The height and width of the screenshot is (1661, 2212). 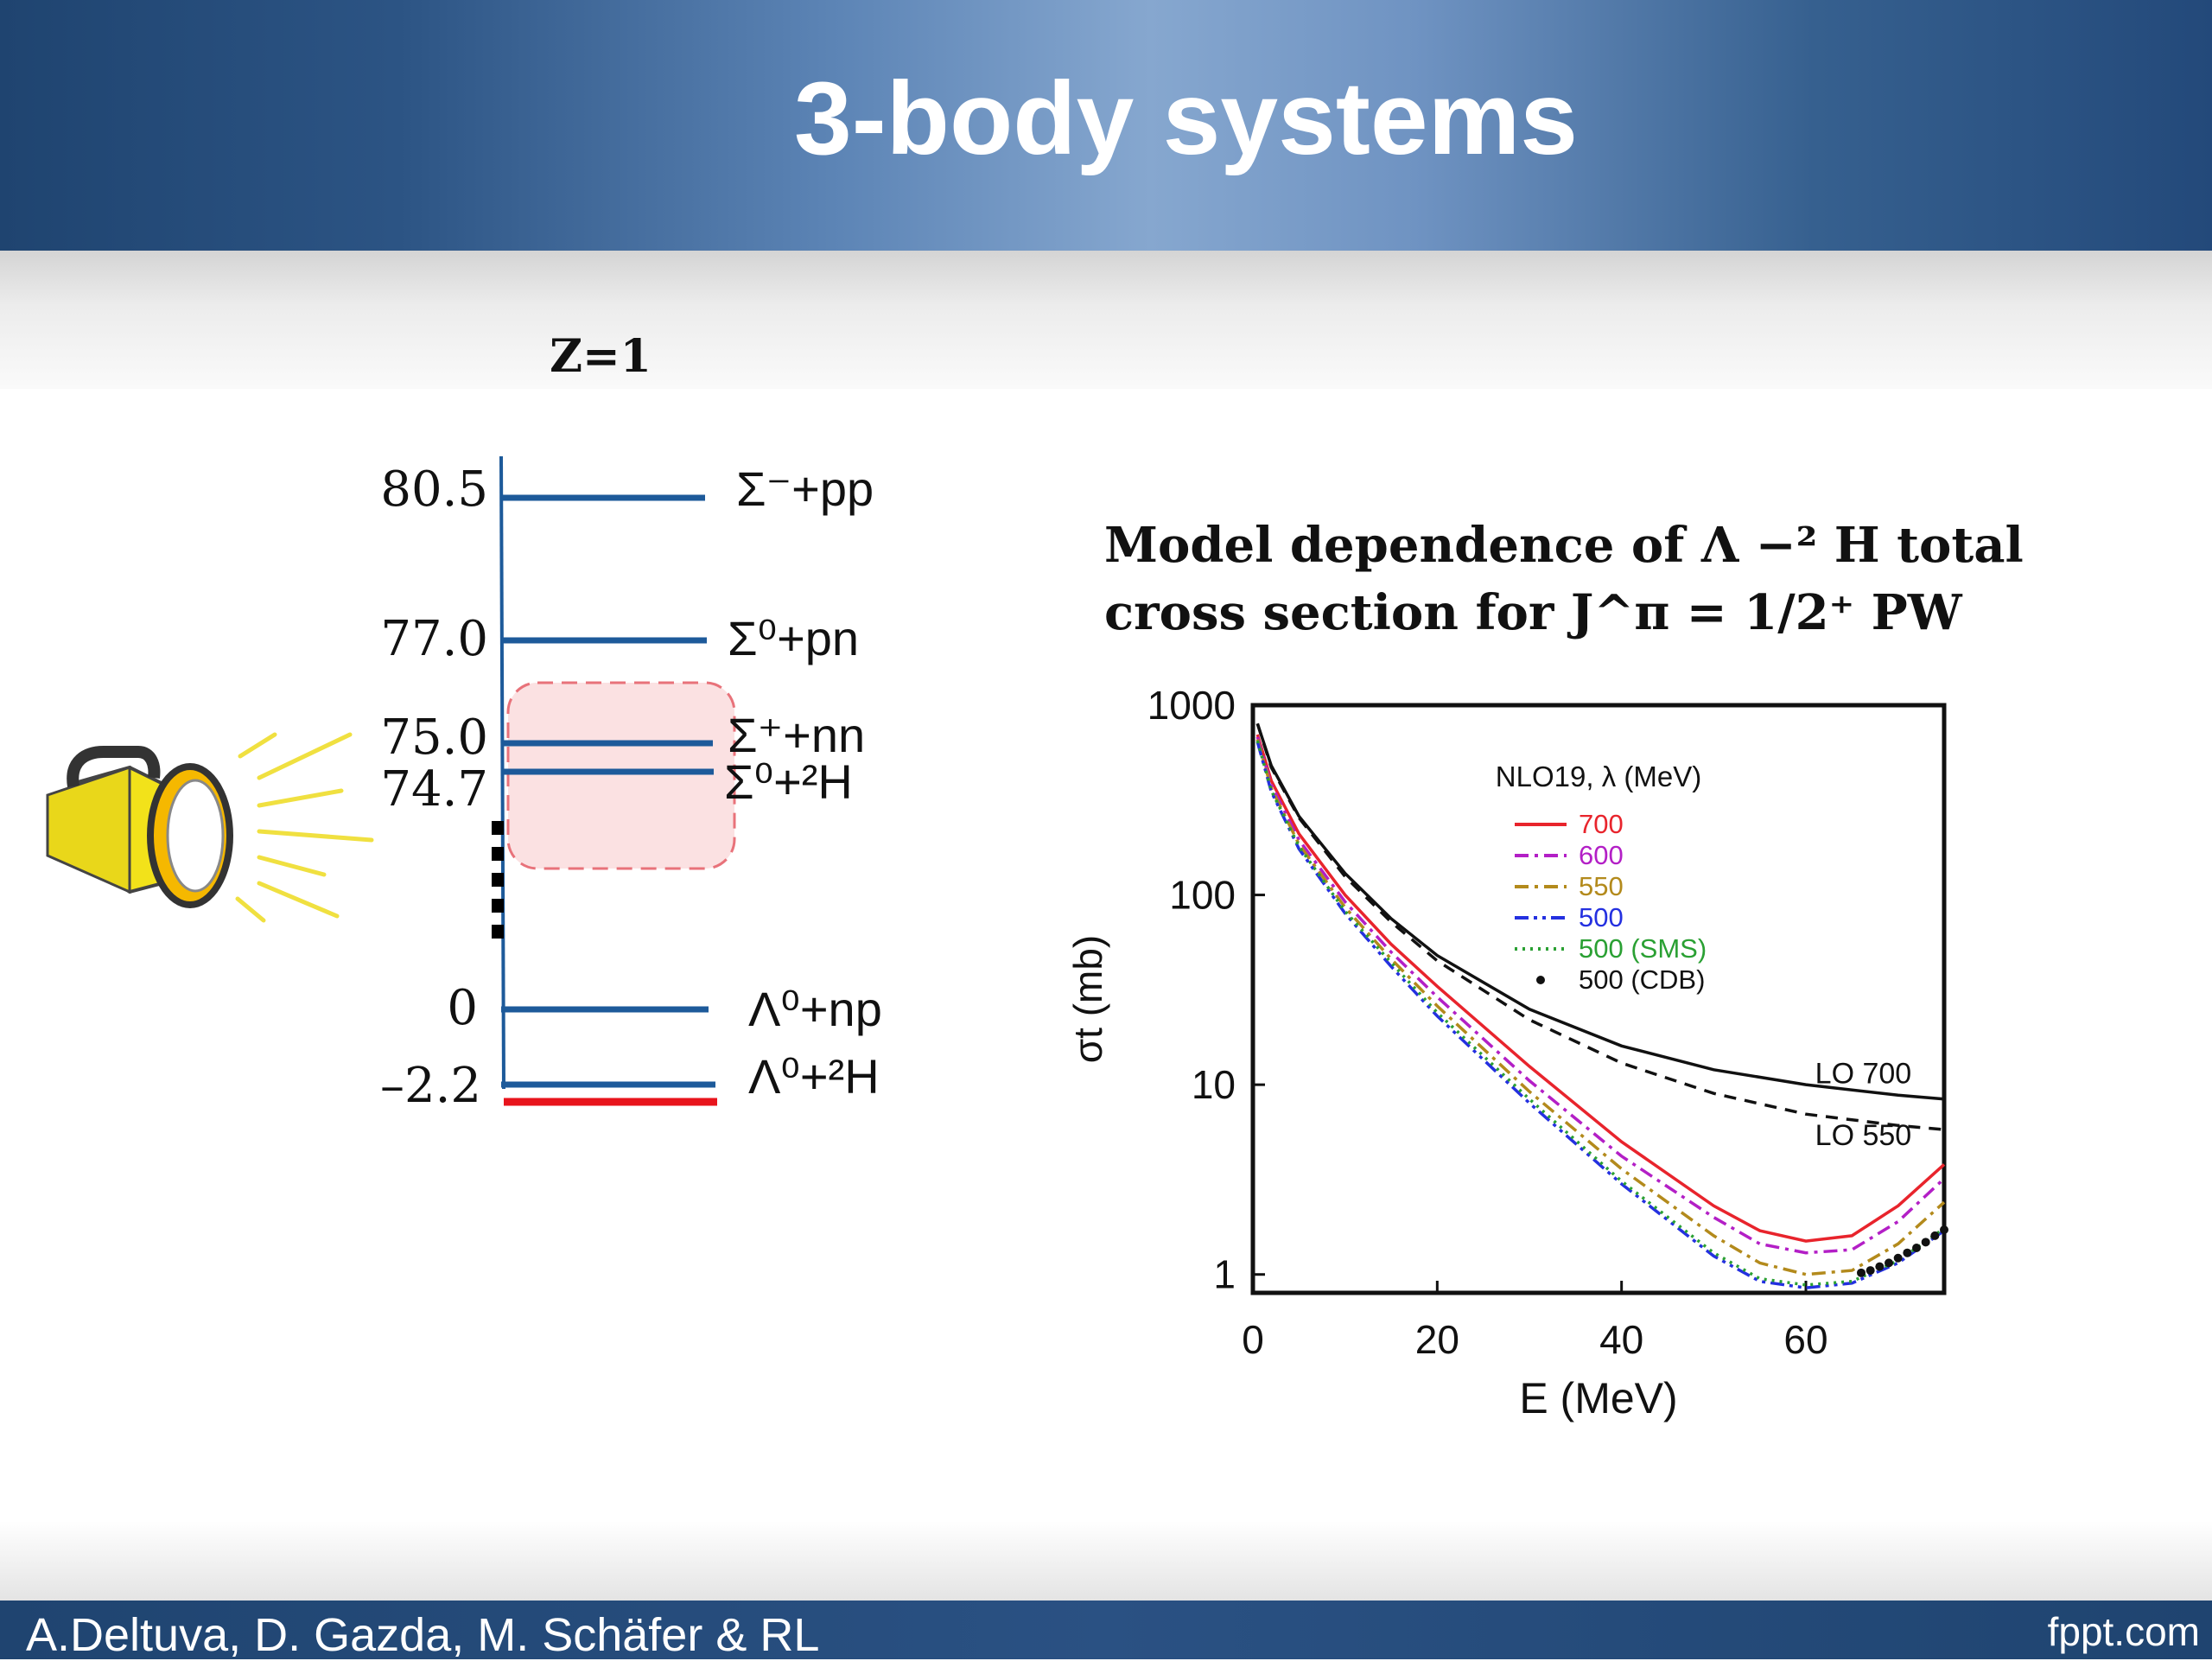 I want to click on svg-text: Σ⁻+pp, so click(x=805, y=489).